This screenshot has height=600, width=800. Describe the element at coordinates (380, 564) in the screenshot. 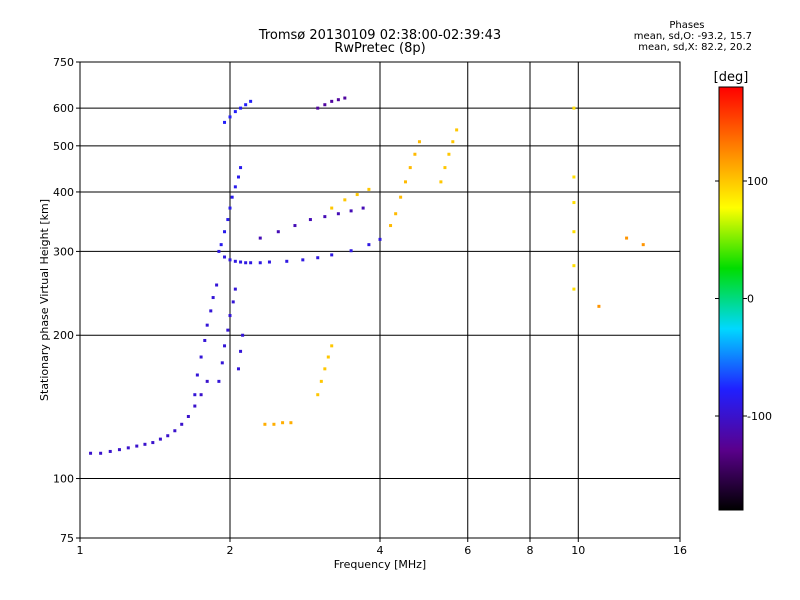

I see `x-axis-label: Frequency [MHz]` at that location.